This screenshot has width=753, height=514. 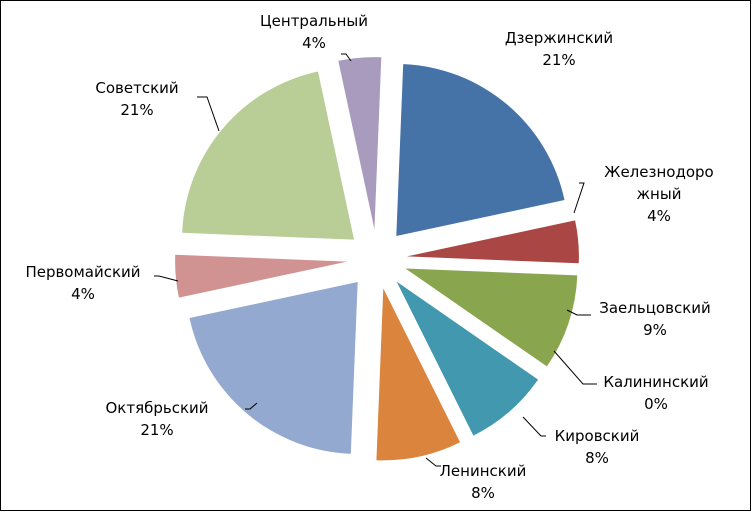 What do you see at coordinates (346, 57) in the screenshot?
I see `leader-line-центральный` at bounding box center [346, 57].